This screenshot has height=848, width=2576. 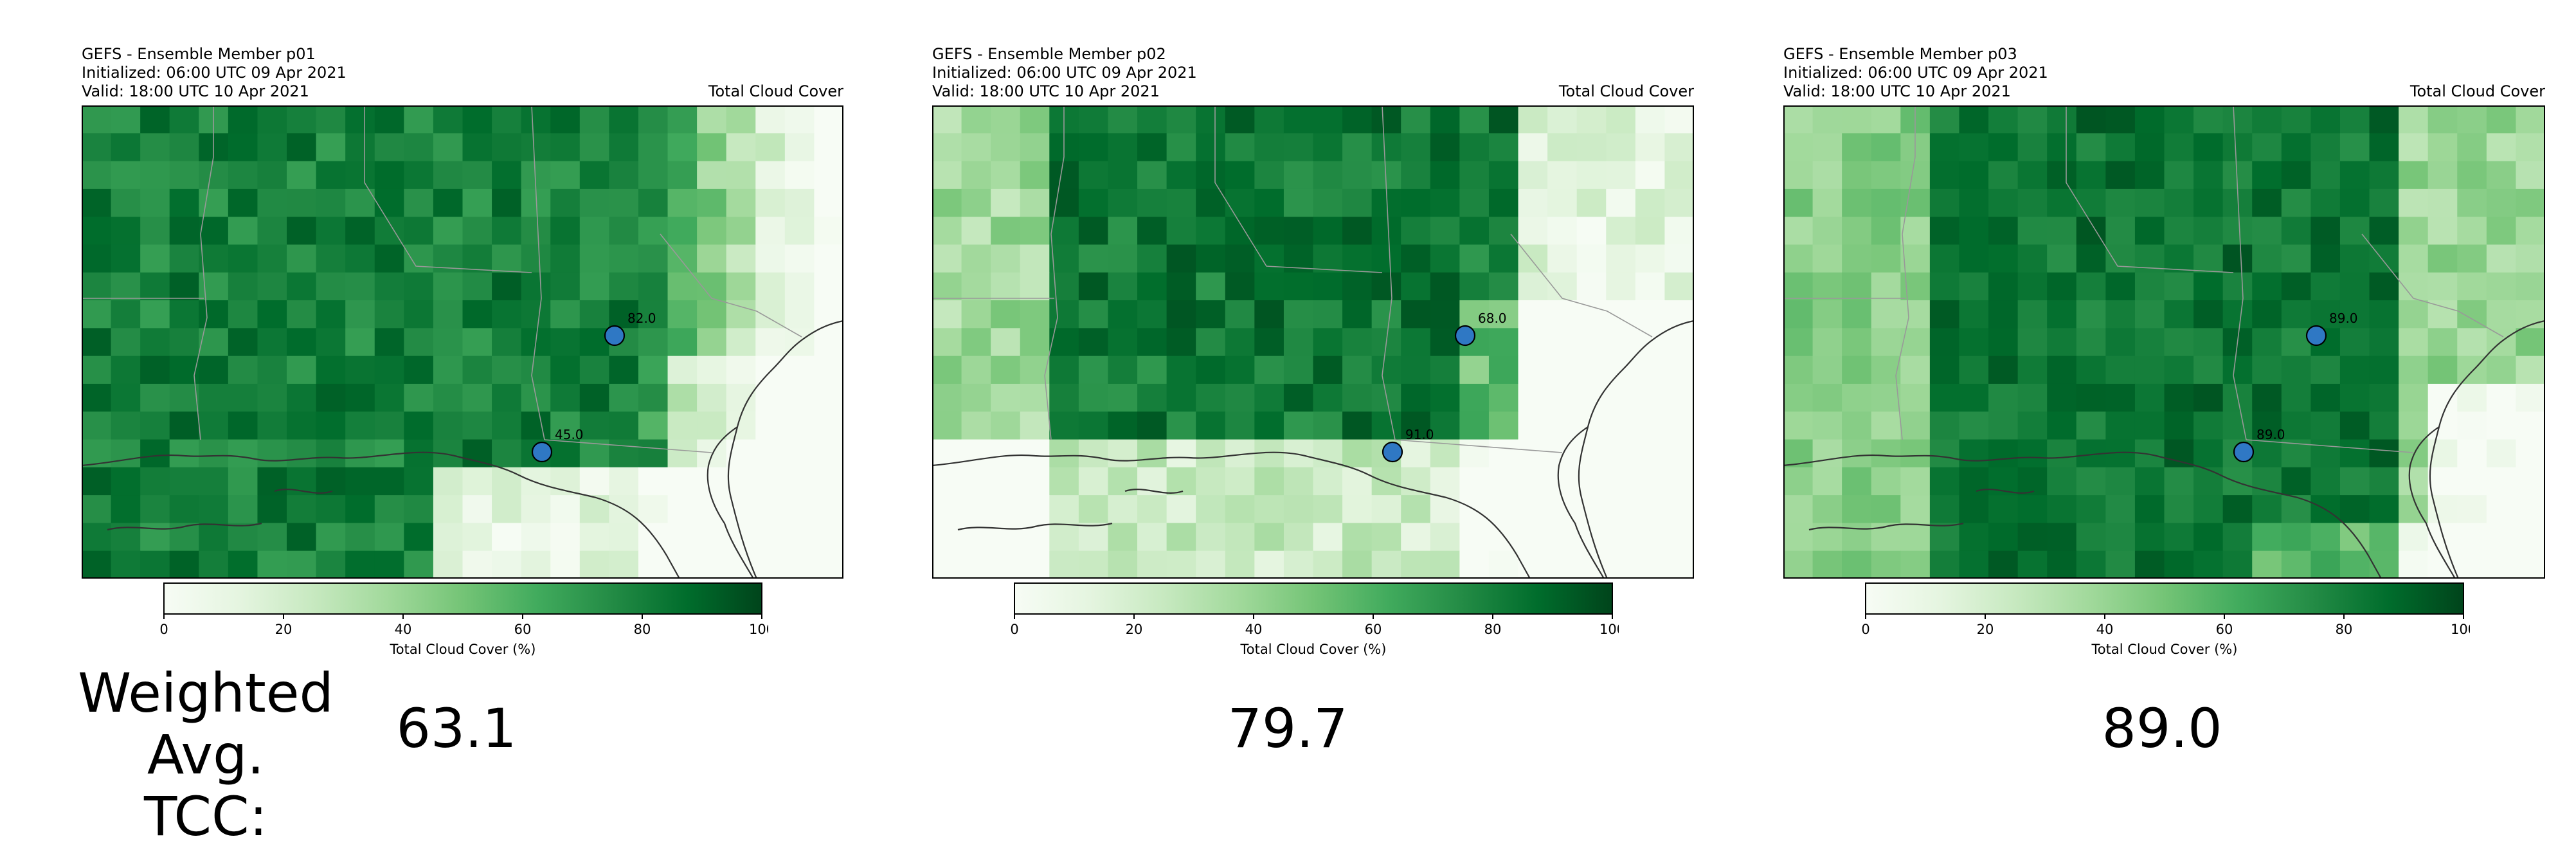 What do you see at coordinates (206, 755) in the screenshot?
I see `weighted-avg-label: Weighted Avg. TCC:` at bounding box center [206, 755].